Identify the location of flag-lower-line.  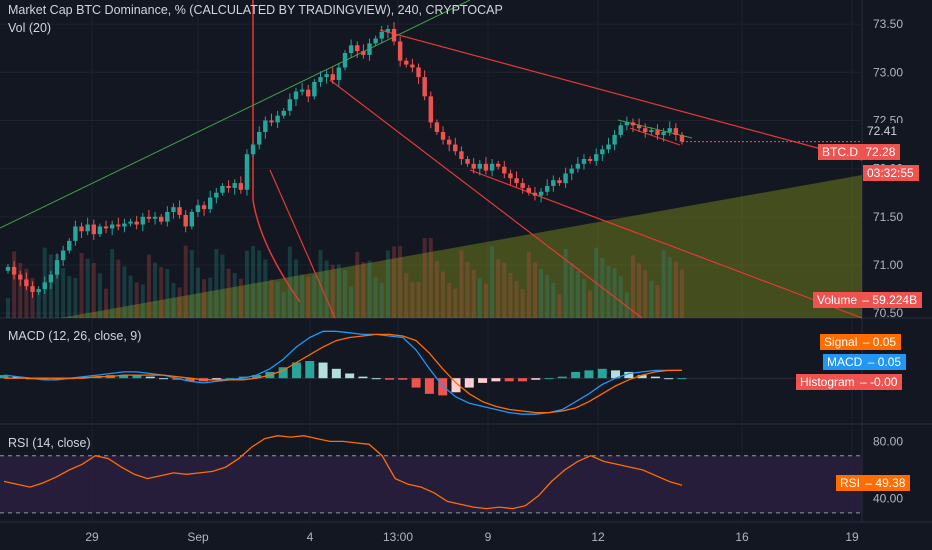
(655, 136).